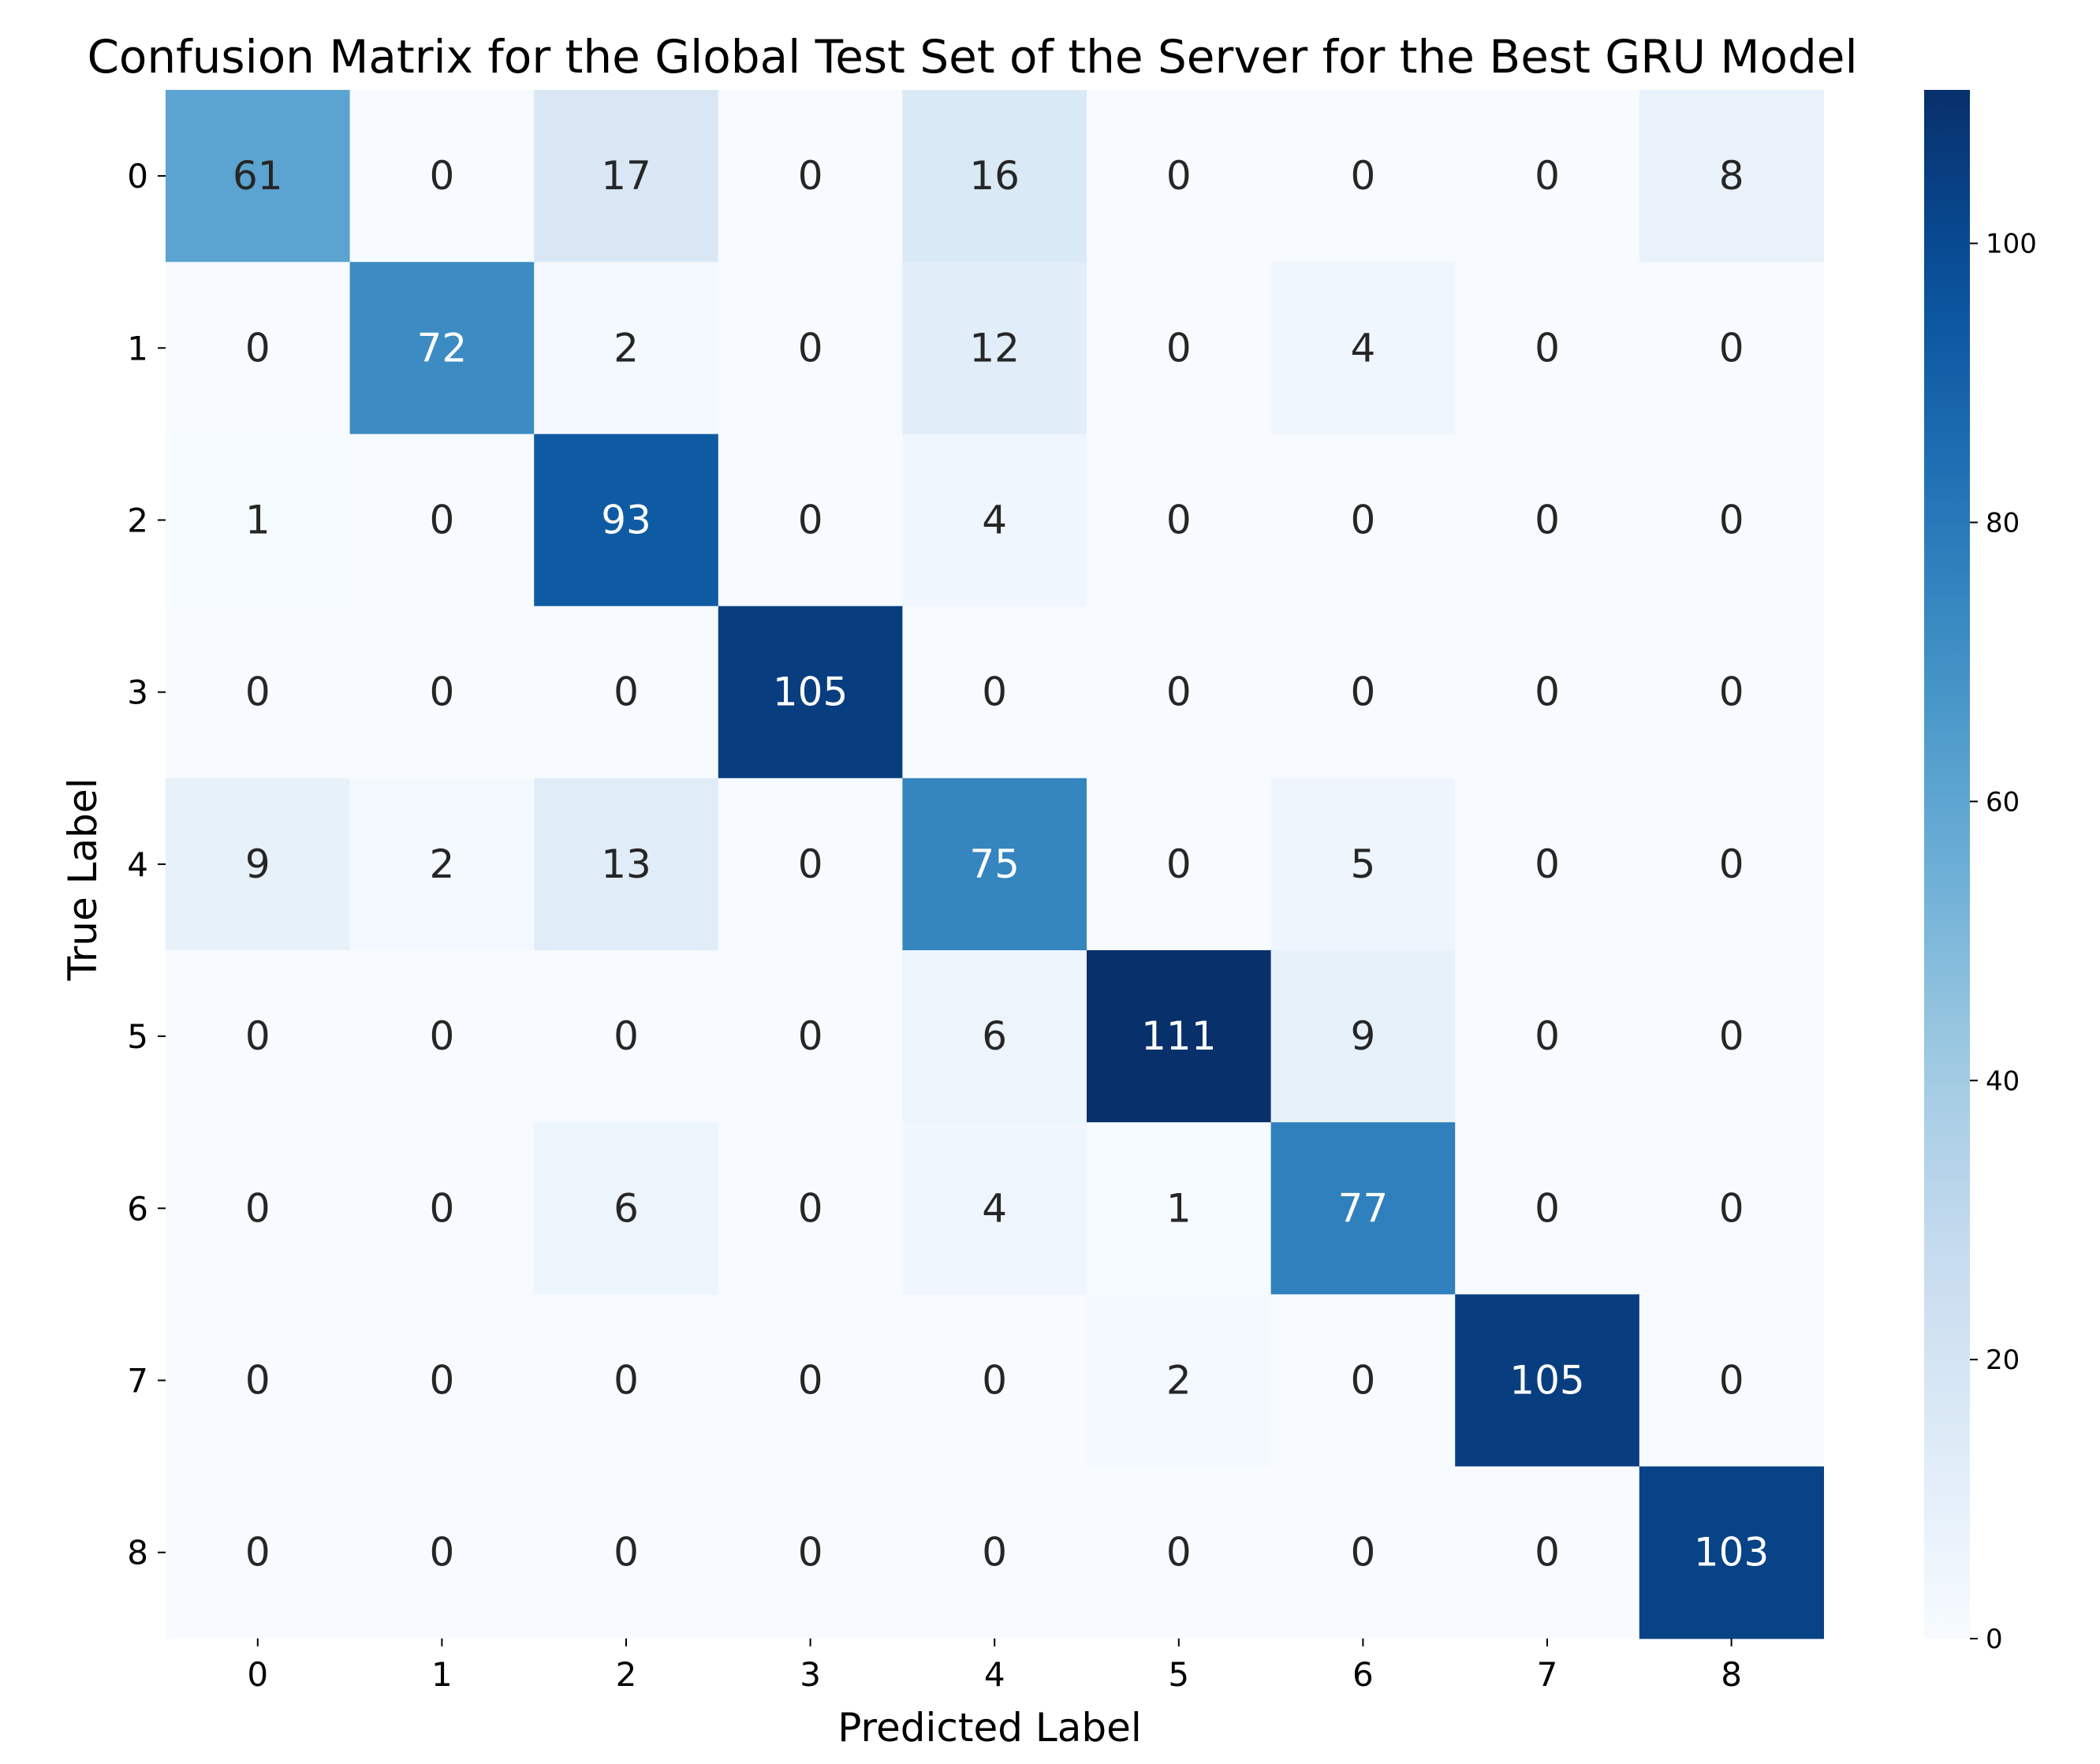 This screenshot has height=1764, width=2100. Describe the element at coordinates (137, 521) in the screenshot. I see `y-tick-label: 2` at that location.